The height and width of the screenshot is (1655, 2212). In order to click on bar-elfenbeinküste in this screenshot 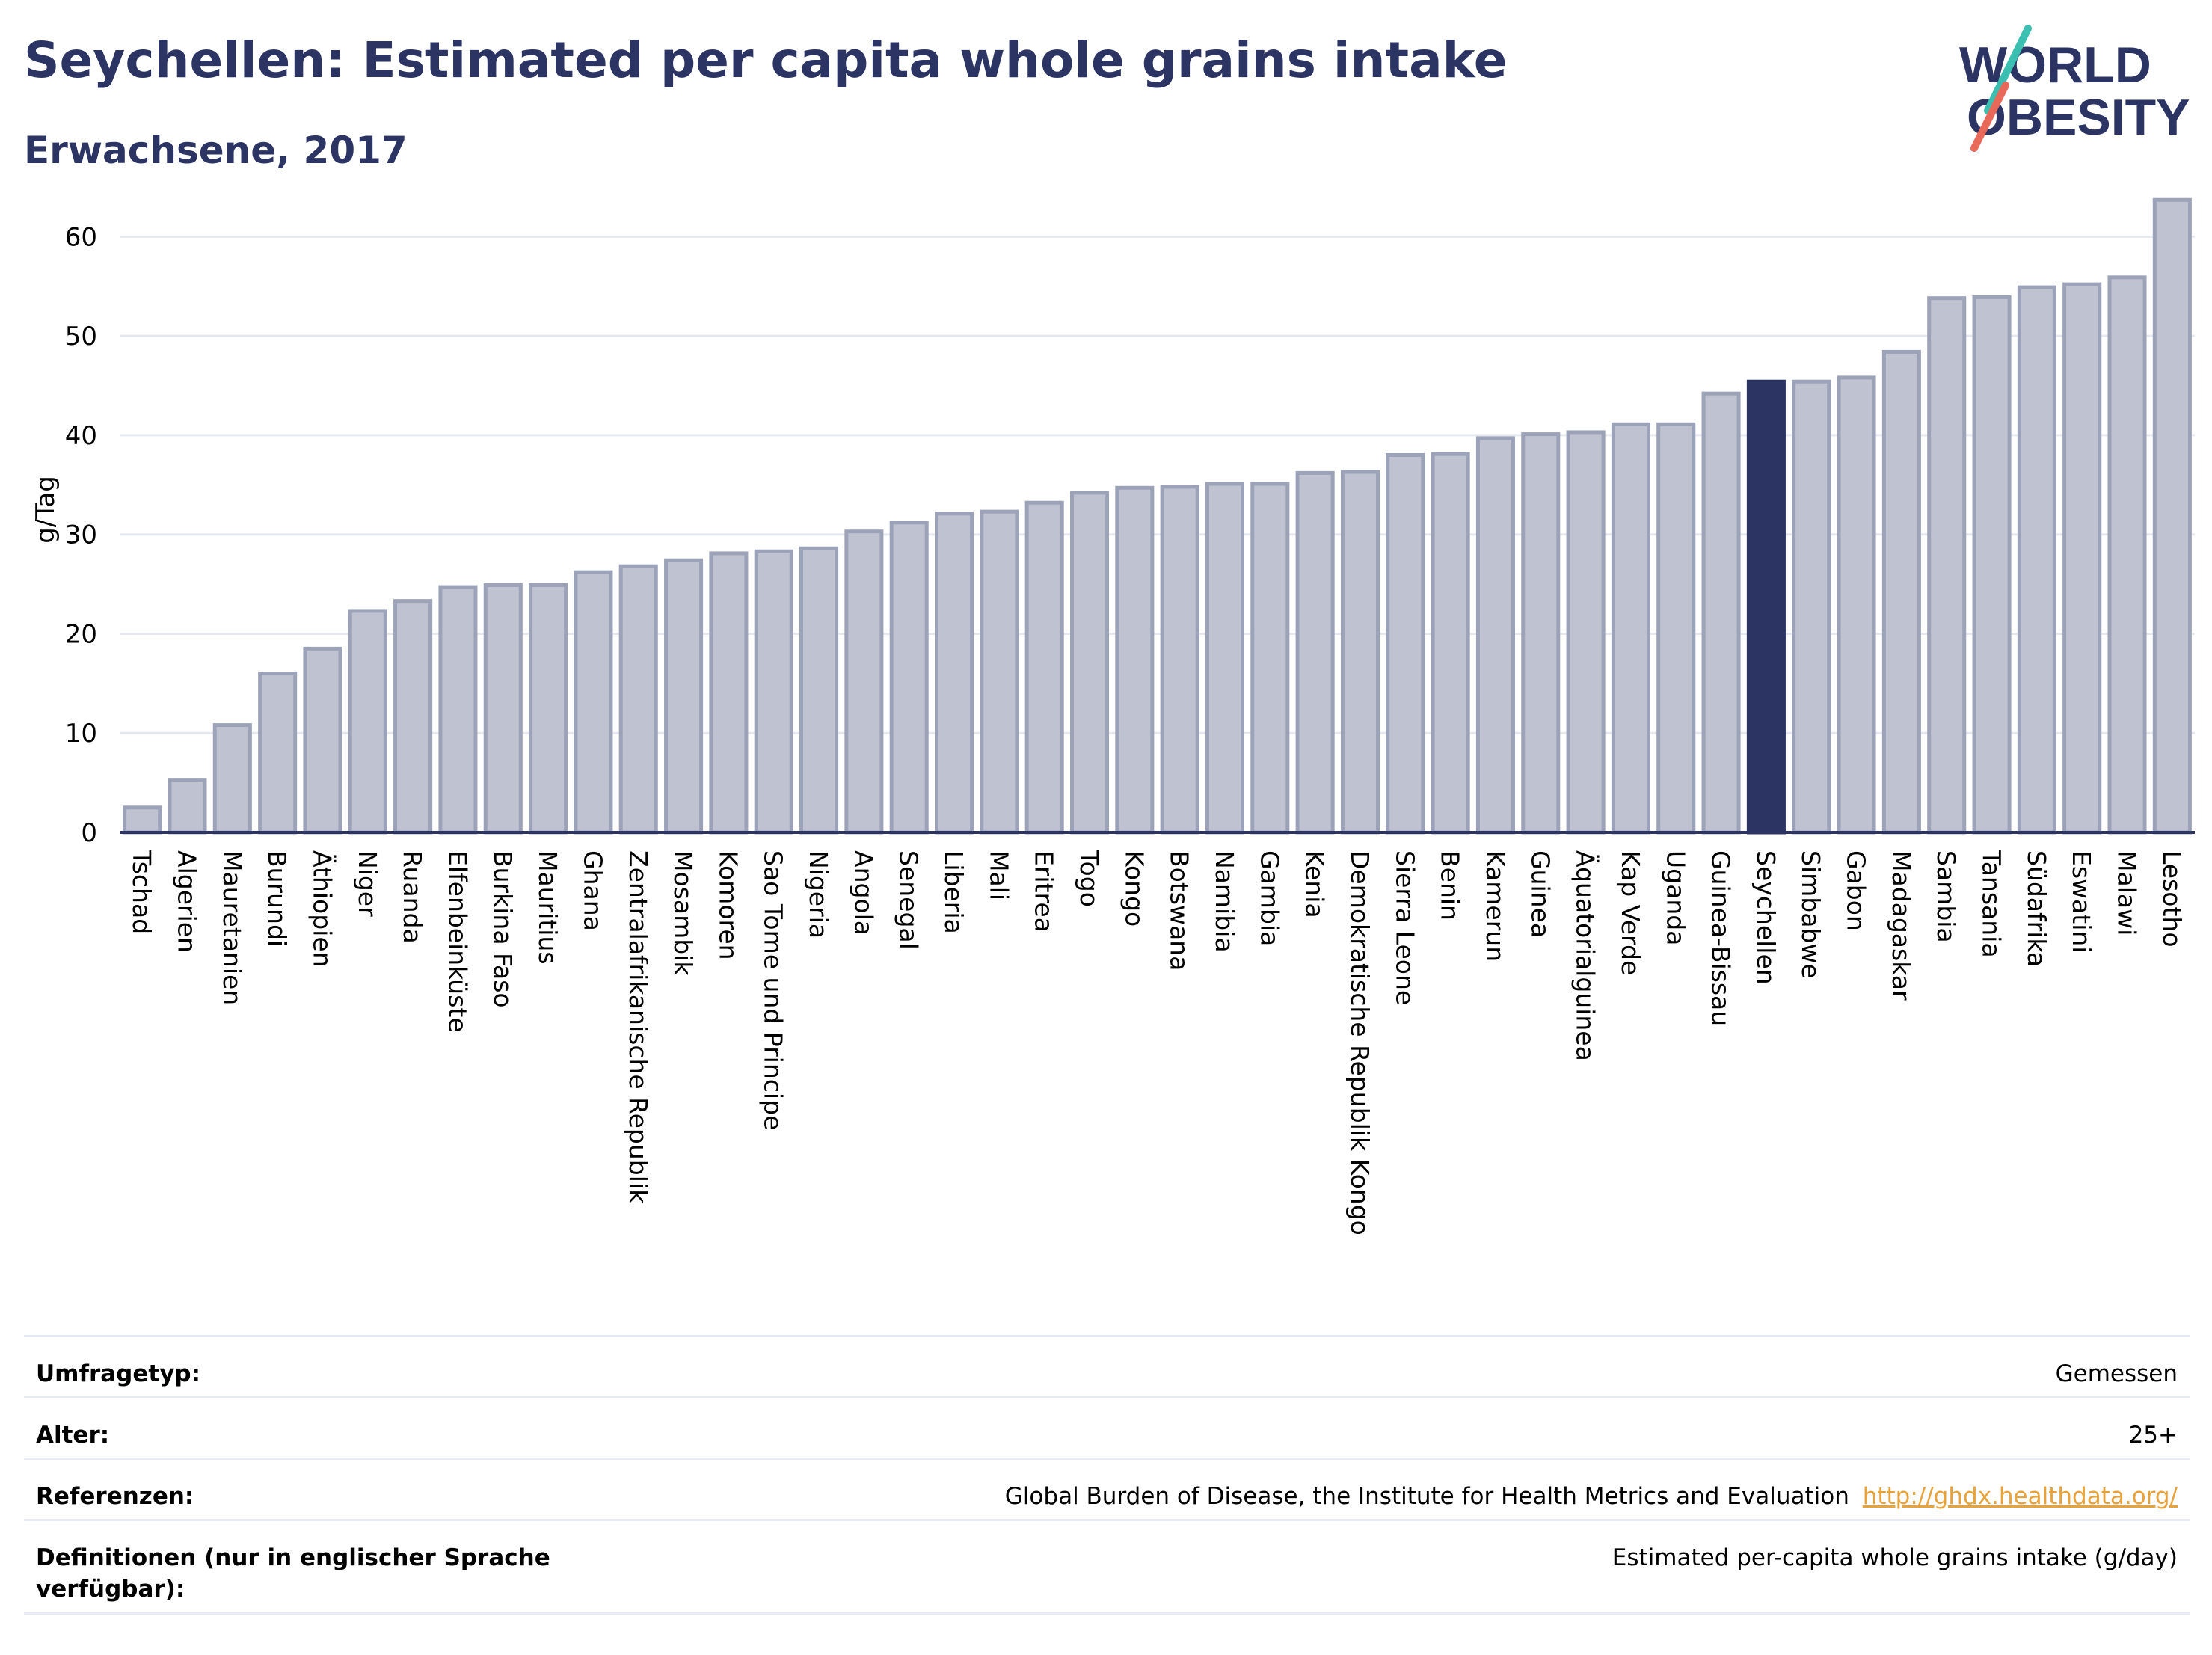, I will do `click(458, 710)`.